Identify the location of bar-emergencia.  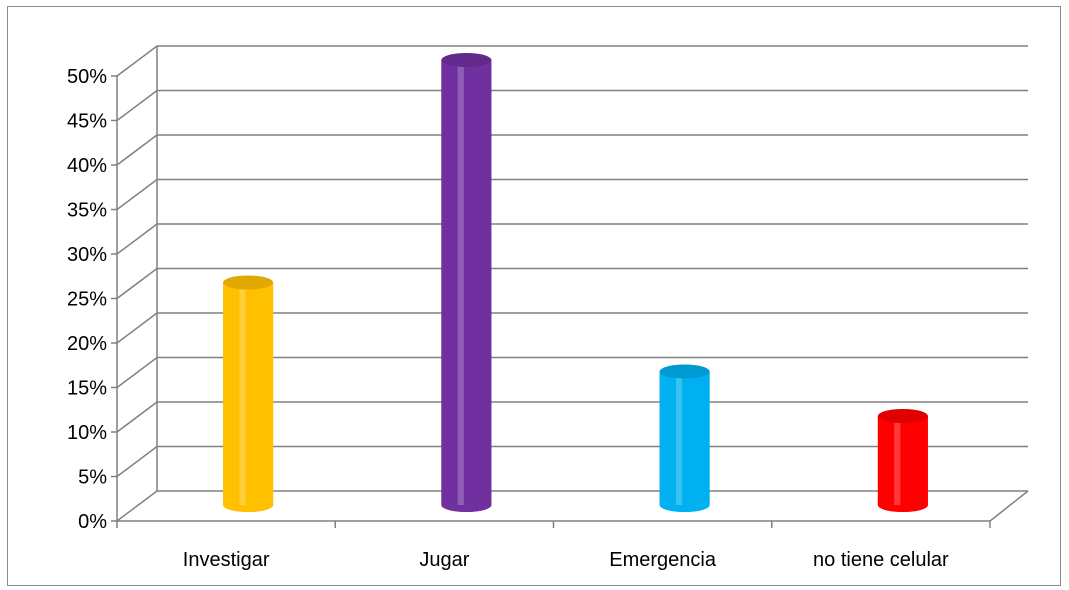
(684, 438).